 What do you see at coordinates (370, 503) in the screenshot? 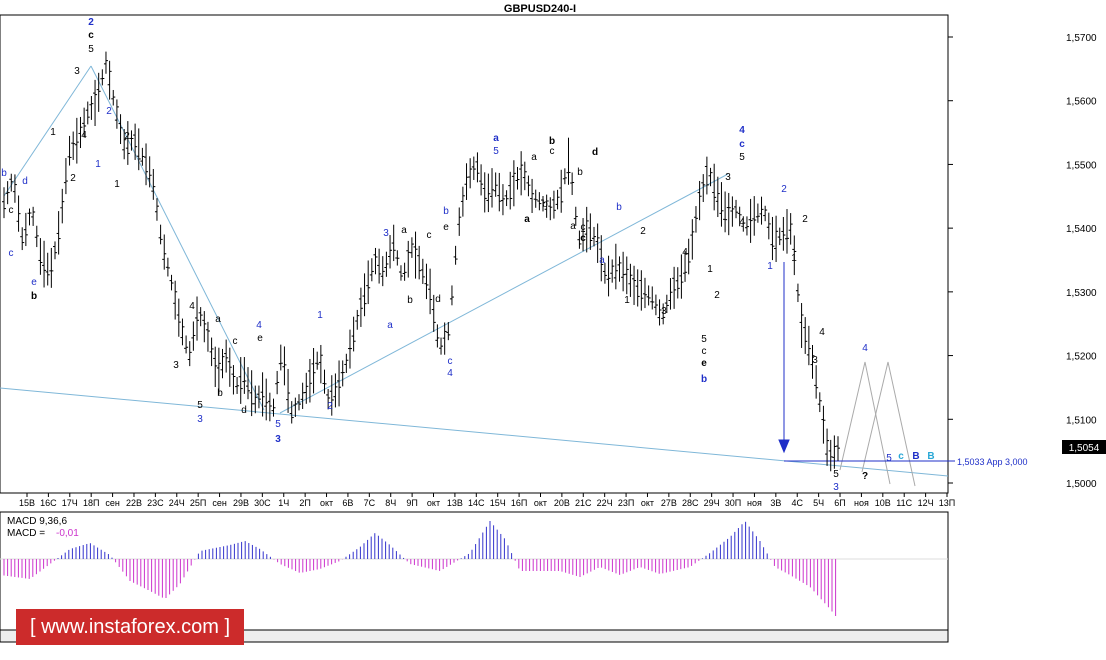
I see `x-tick-label: 7С` at bounding box center [370, 503].